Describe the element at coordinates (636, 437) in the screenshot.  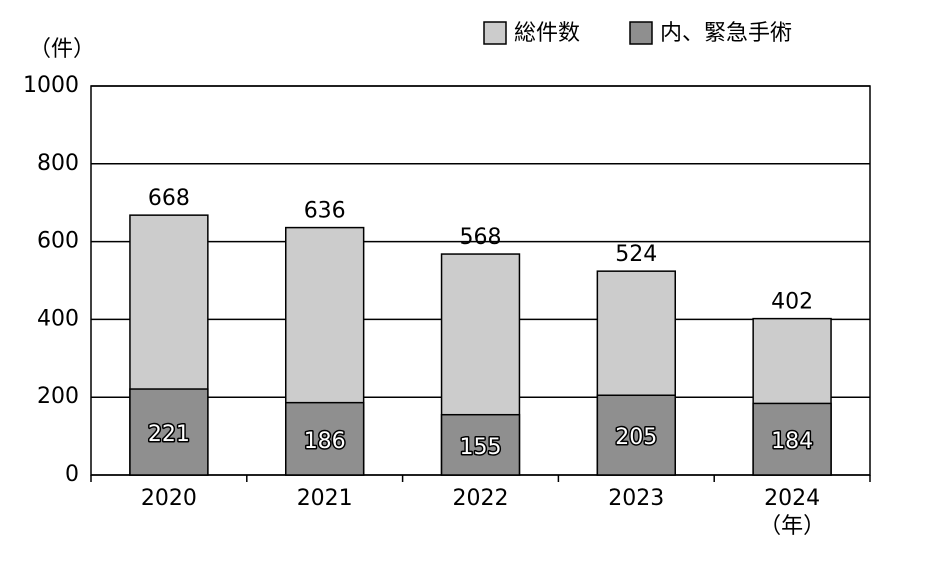
I see `value-label: 205` at that location.